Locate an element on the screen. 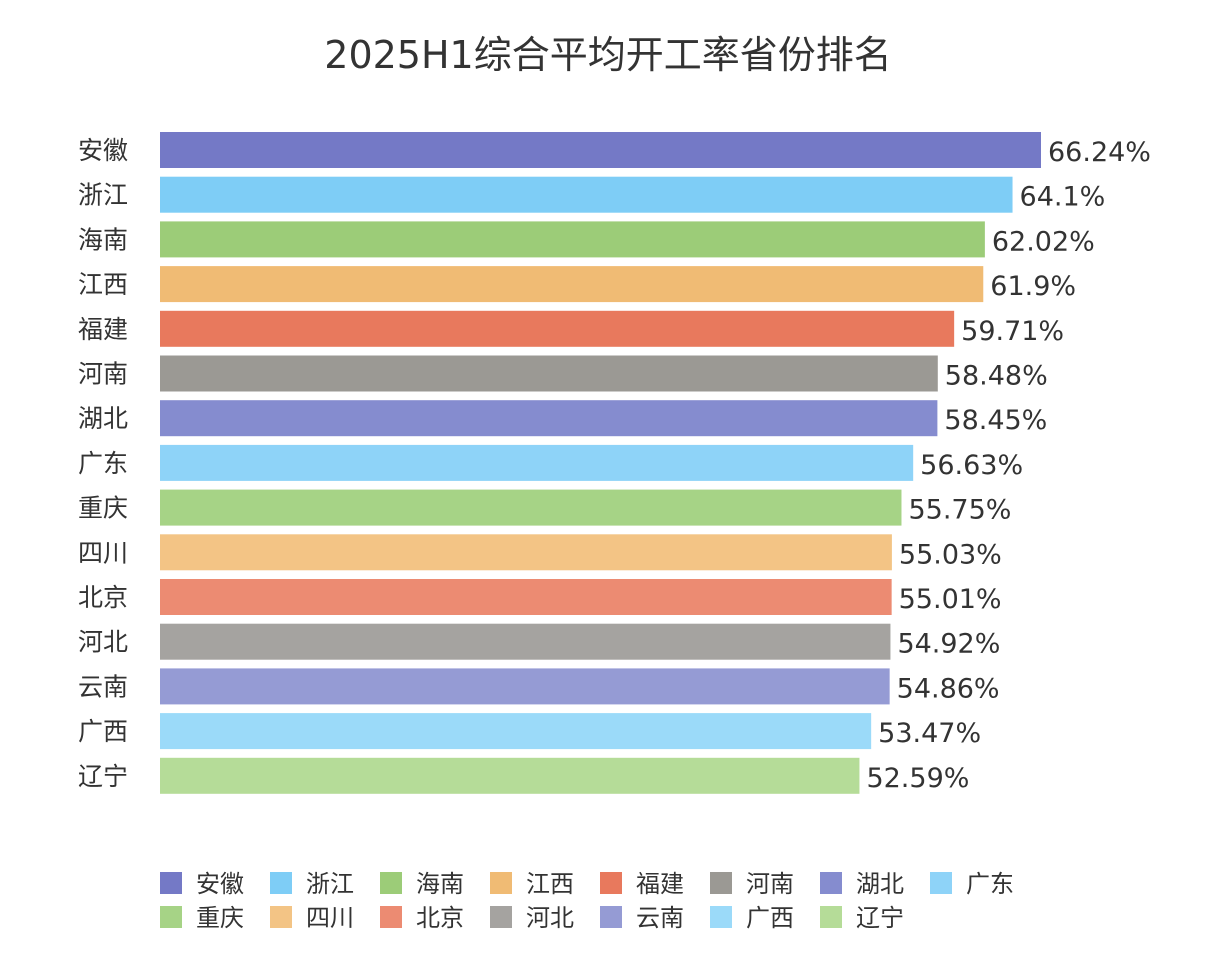 This screenshot has width=1216, height=960. value-label: 58.48% is located at coordinates (996, 376).